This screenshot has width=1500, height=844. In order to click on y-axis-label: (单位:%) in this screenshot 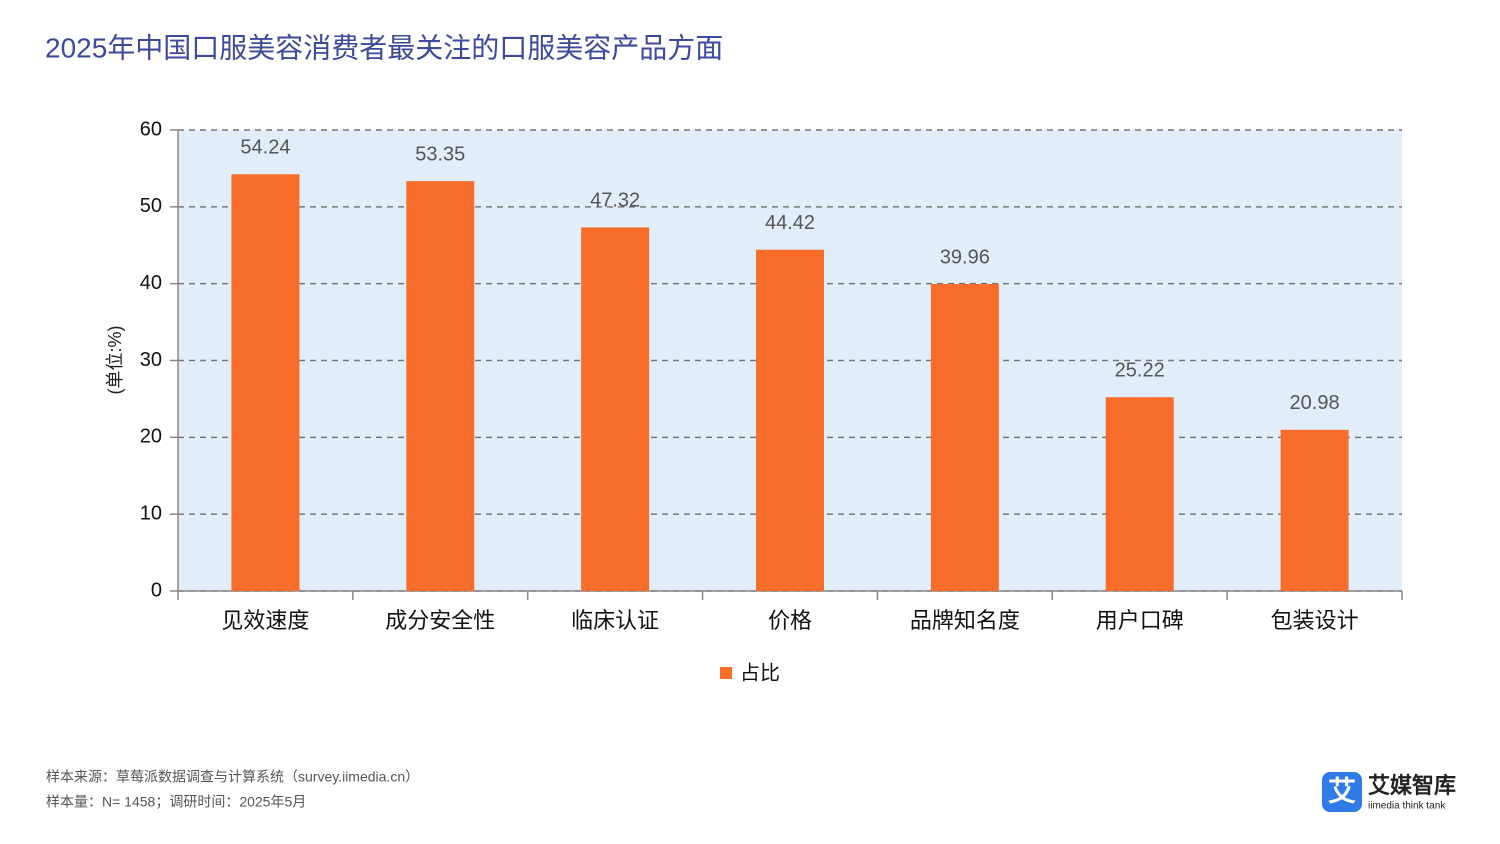, I will do `click(115, 360)`.